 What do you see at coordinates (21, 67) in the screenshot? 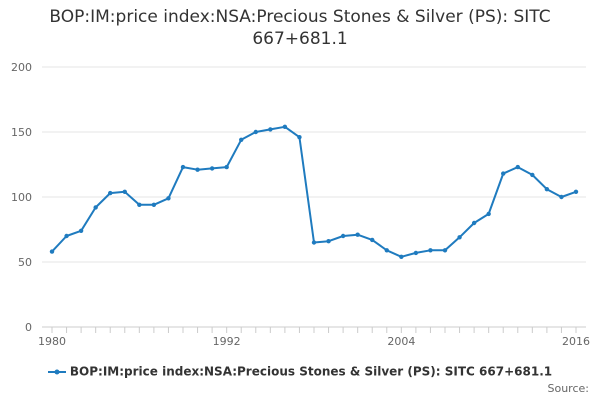
I see `y-tick-label: 200` at bounding box center [21, 67].